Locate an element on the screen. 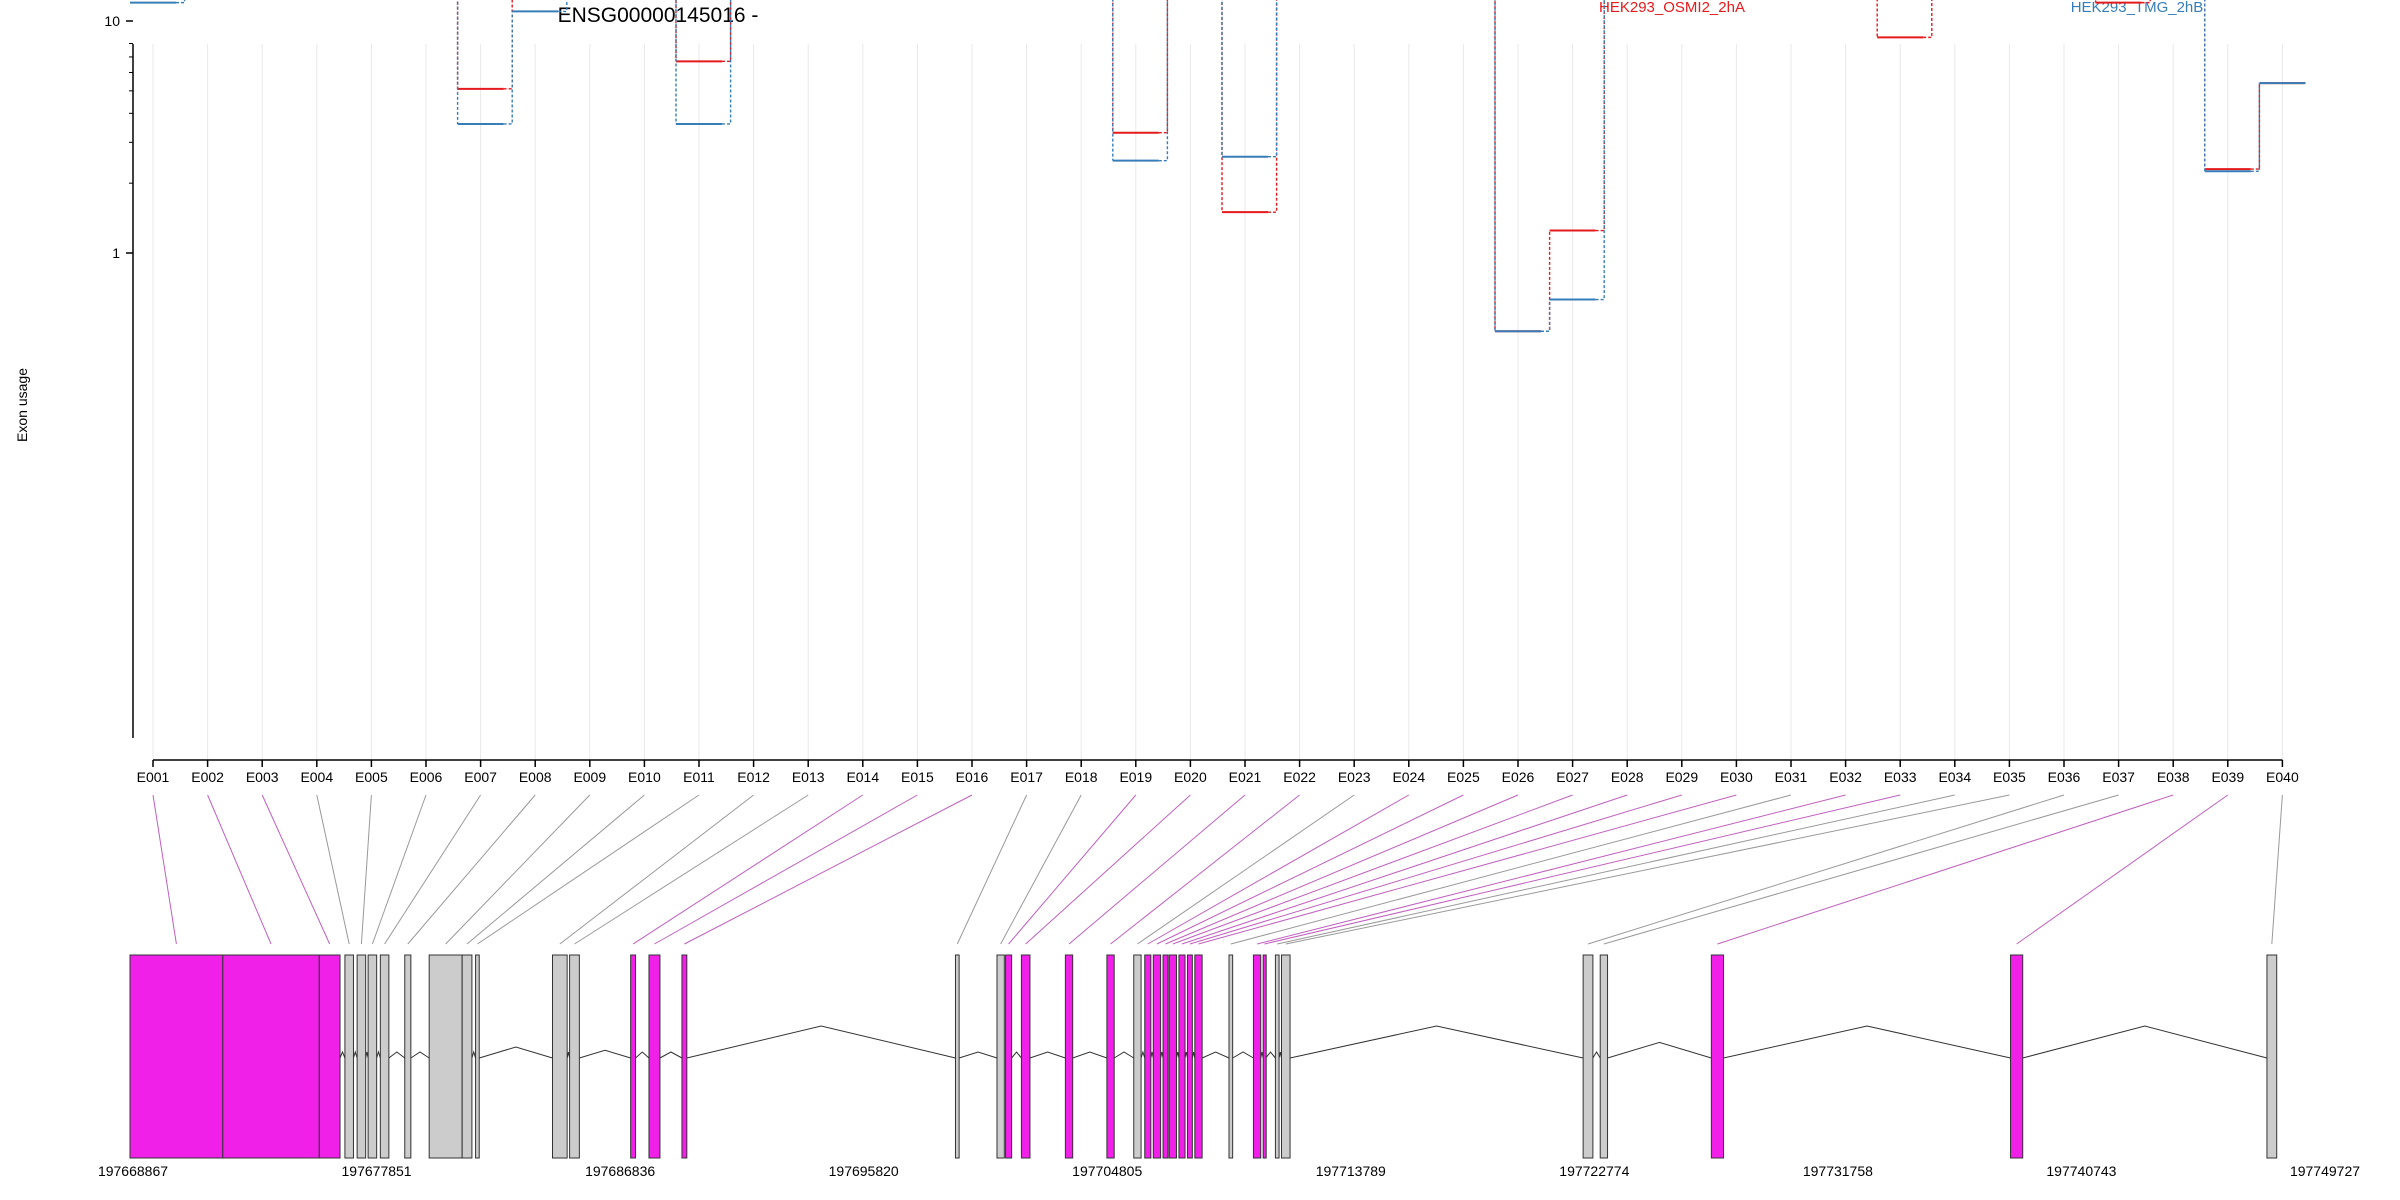 This screenshot has height=1200, width=2400. exon-block-e028 is located at coordinates (1182, 1056).